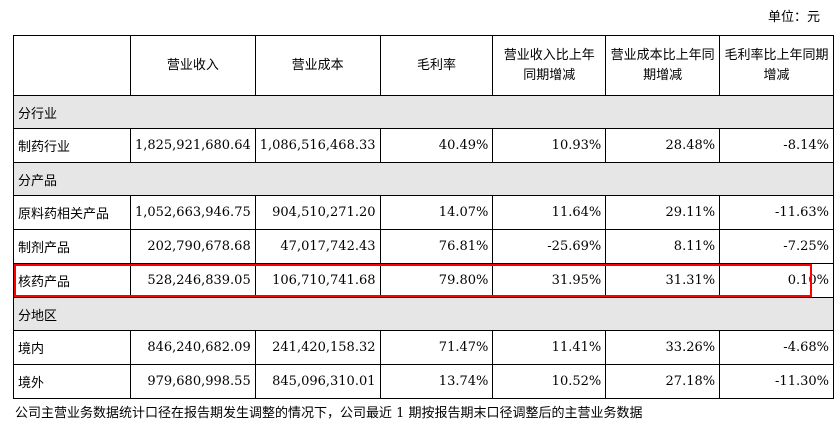 This screenshot has height=431, width=834. Describe the element at coordinates (192, 212) in the screenshot. I see `cell-revenue: 1,052,663,946.75` at that location.